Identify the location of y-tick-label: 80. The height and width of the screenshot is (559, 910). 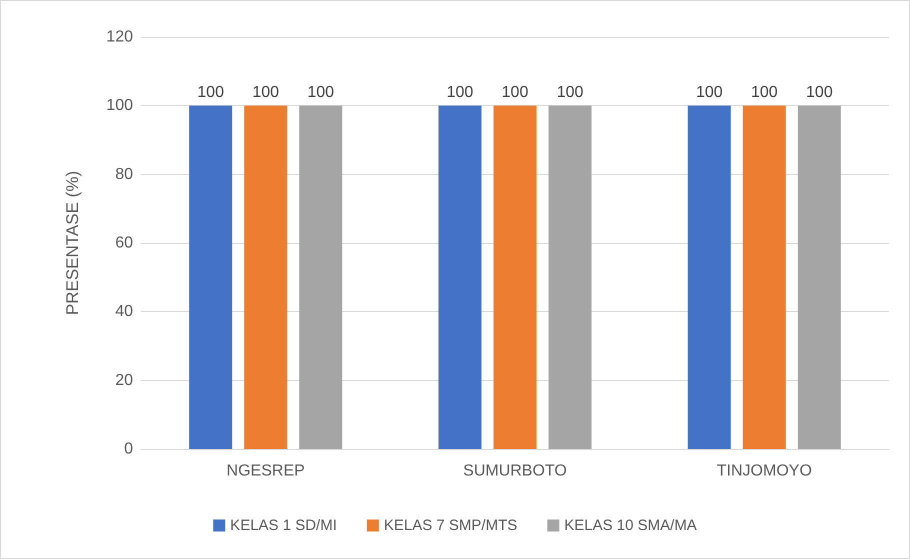
(124, 174).